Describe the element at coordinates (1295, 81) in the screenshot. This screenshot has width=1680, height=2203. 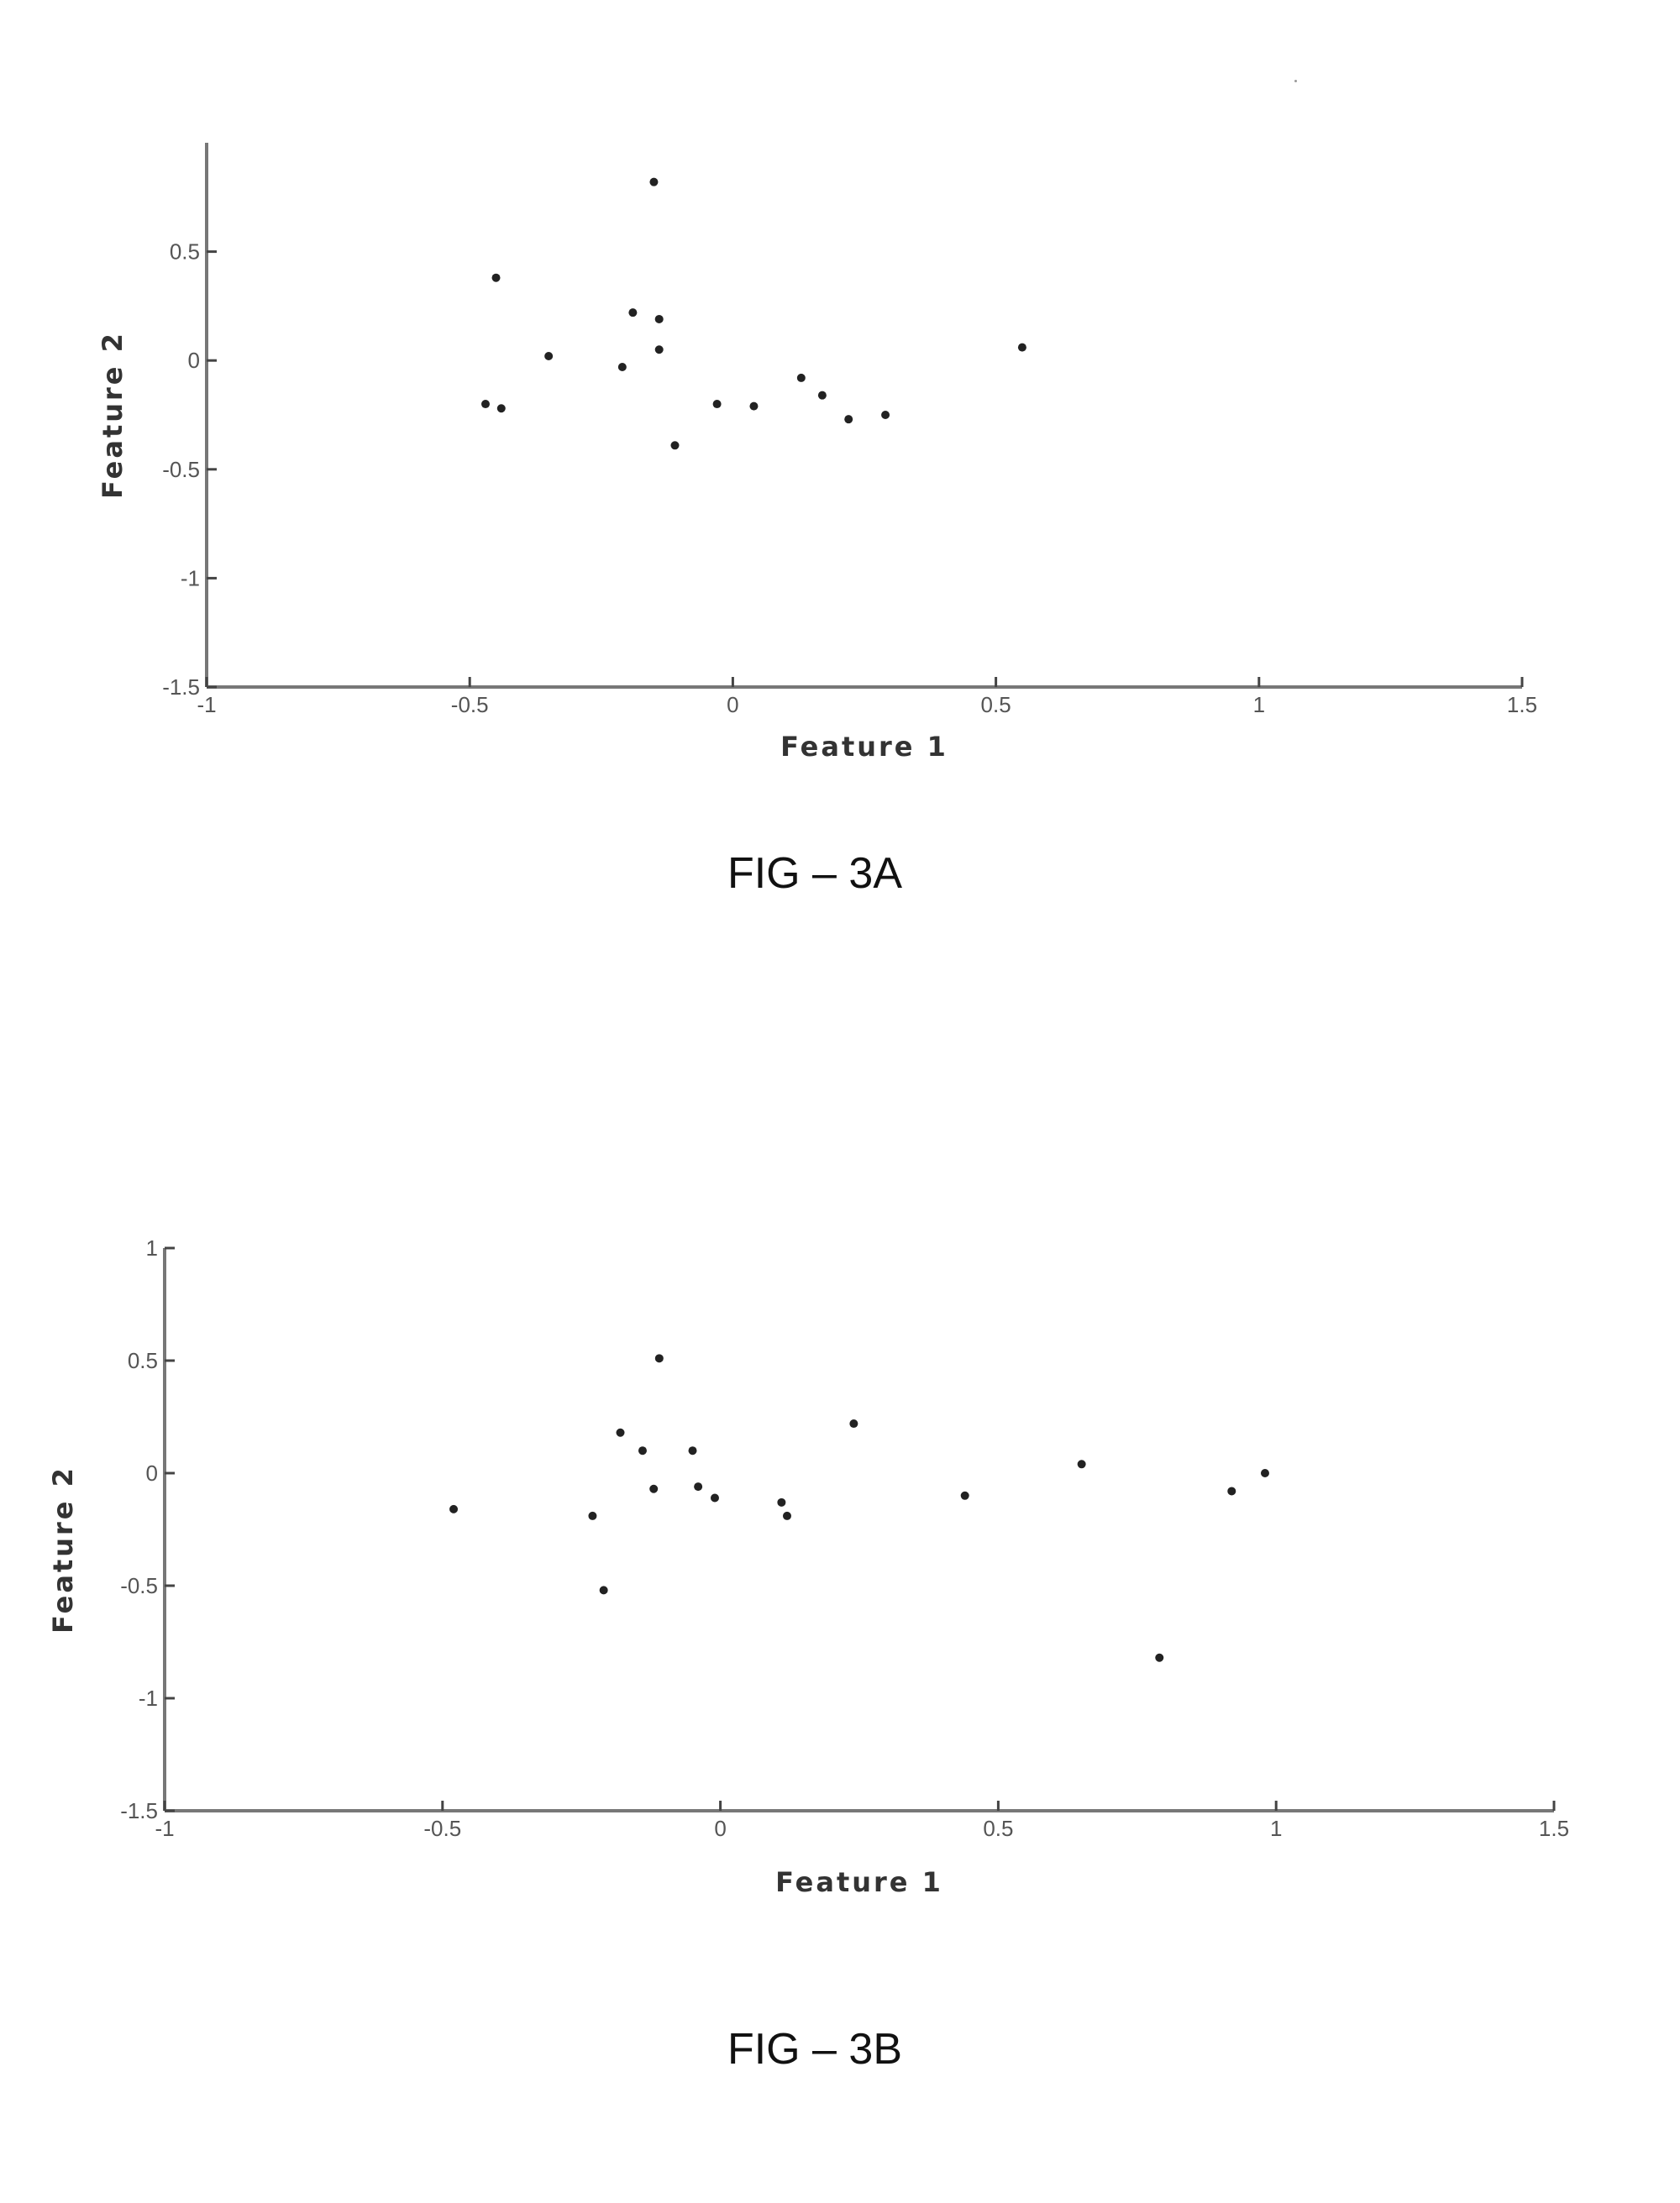
I see `scan-speck` at that location.